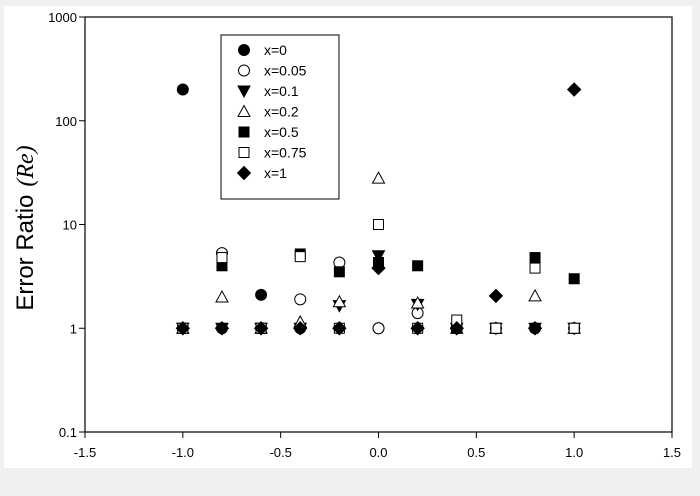 This screenshot has width=700, height=496. What do you see at coordinates (281, 91) in the screenshot?
I see `legend-label-x-0-1: x=0.1` at bounding box center [281, 91].